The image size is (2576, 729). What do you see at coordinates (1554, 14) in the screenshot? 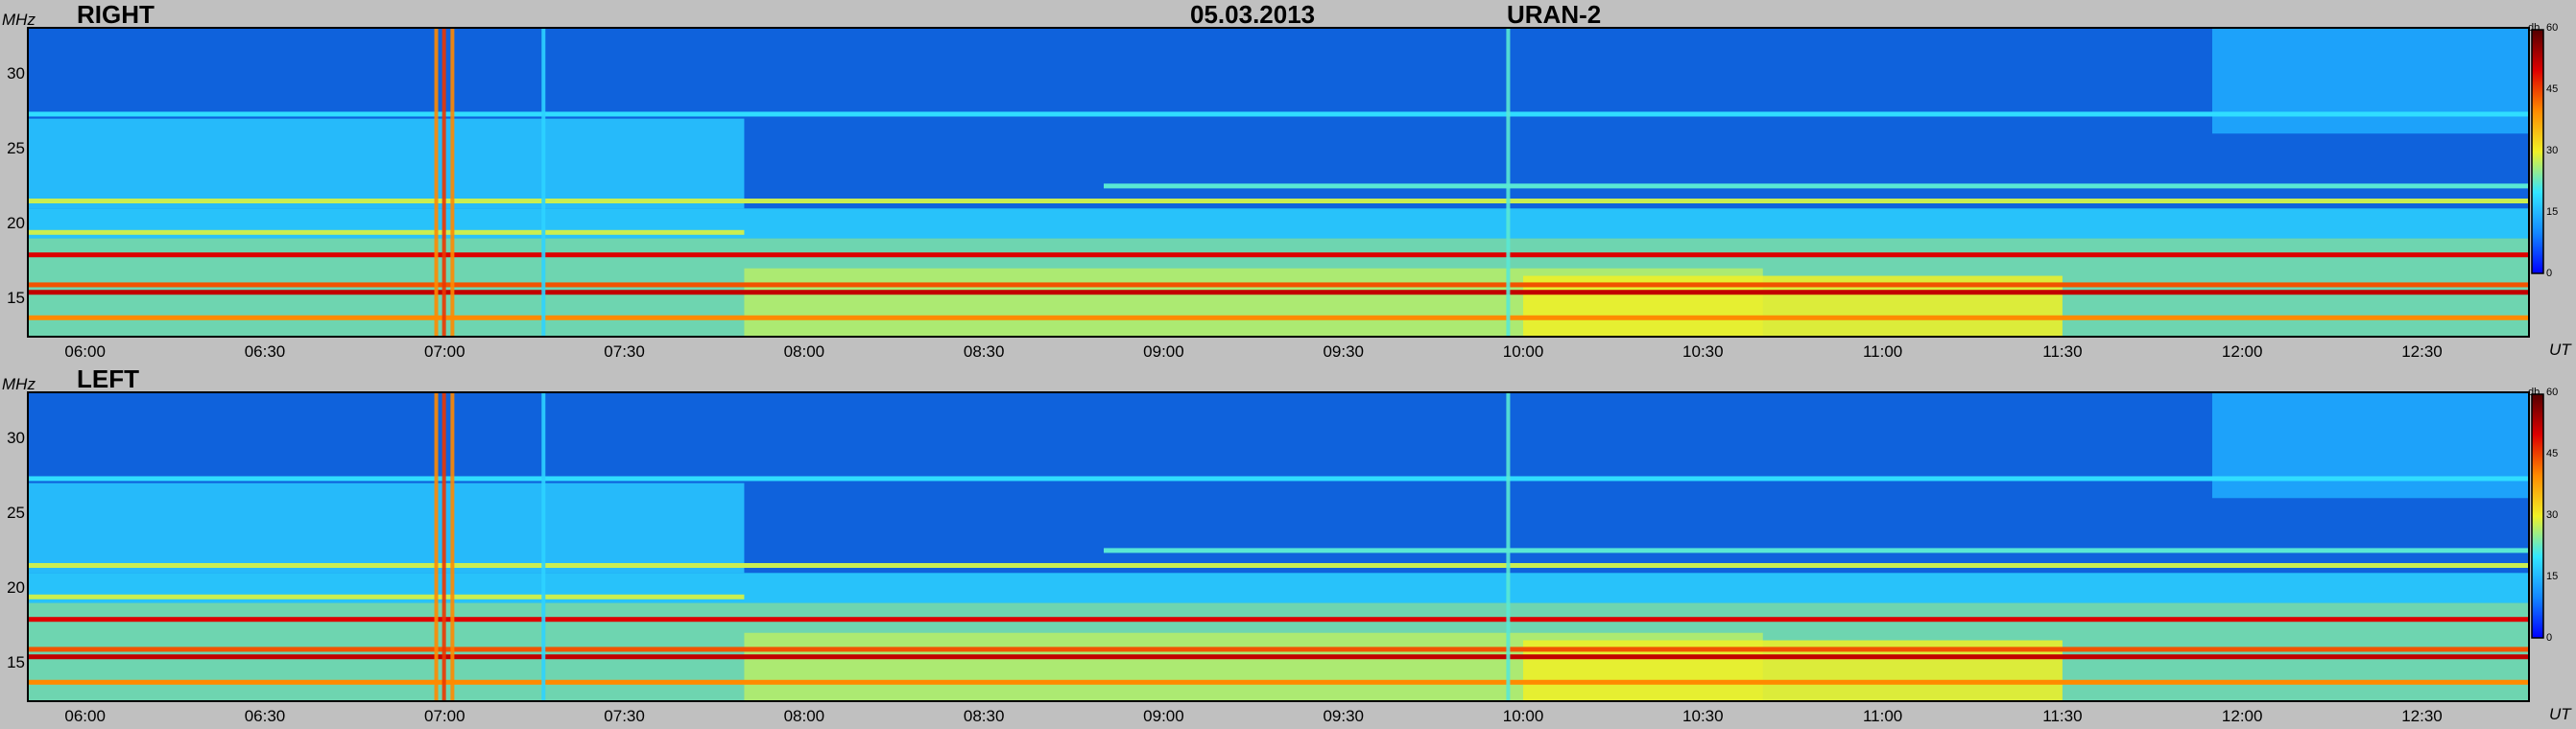
I see `instrument-label: URAN-2` at bounding box center [1554, 14].